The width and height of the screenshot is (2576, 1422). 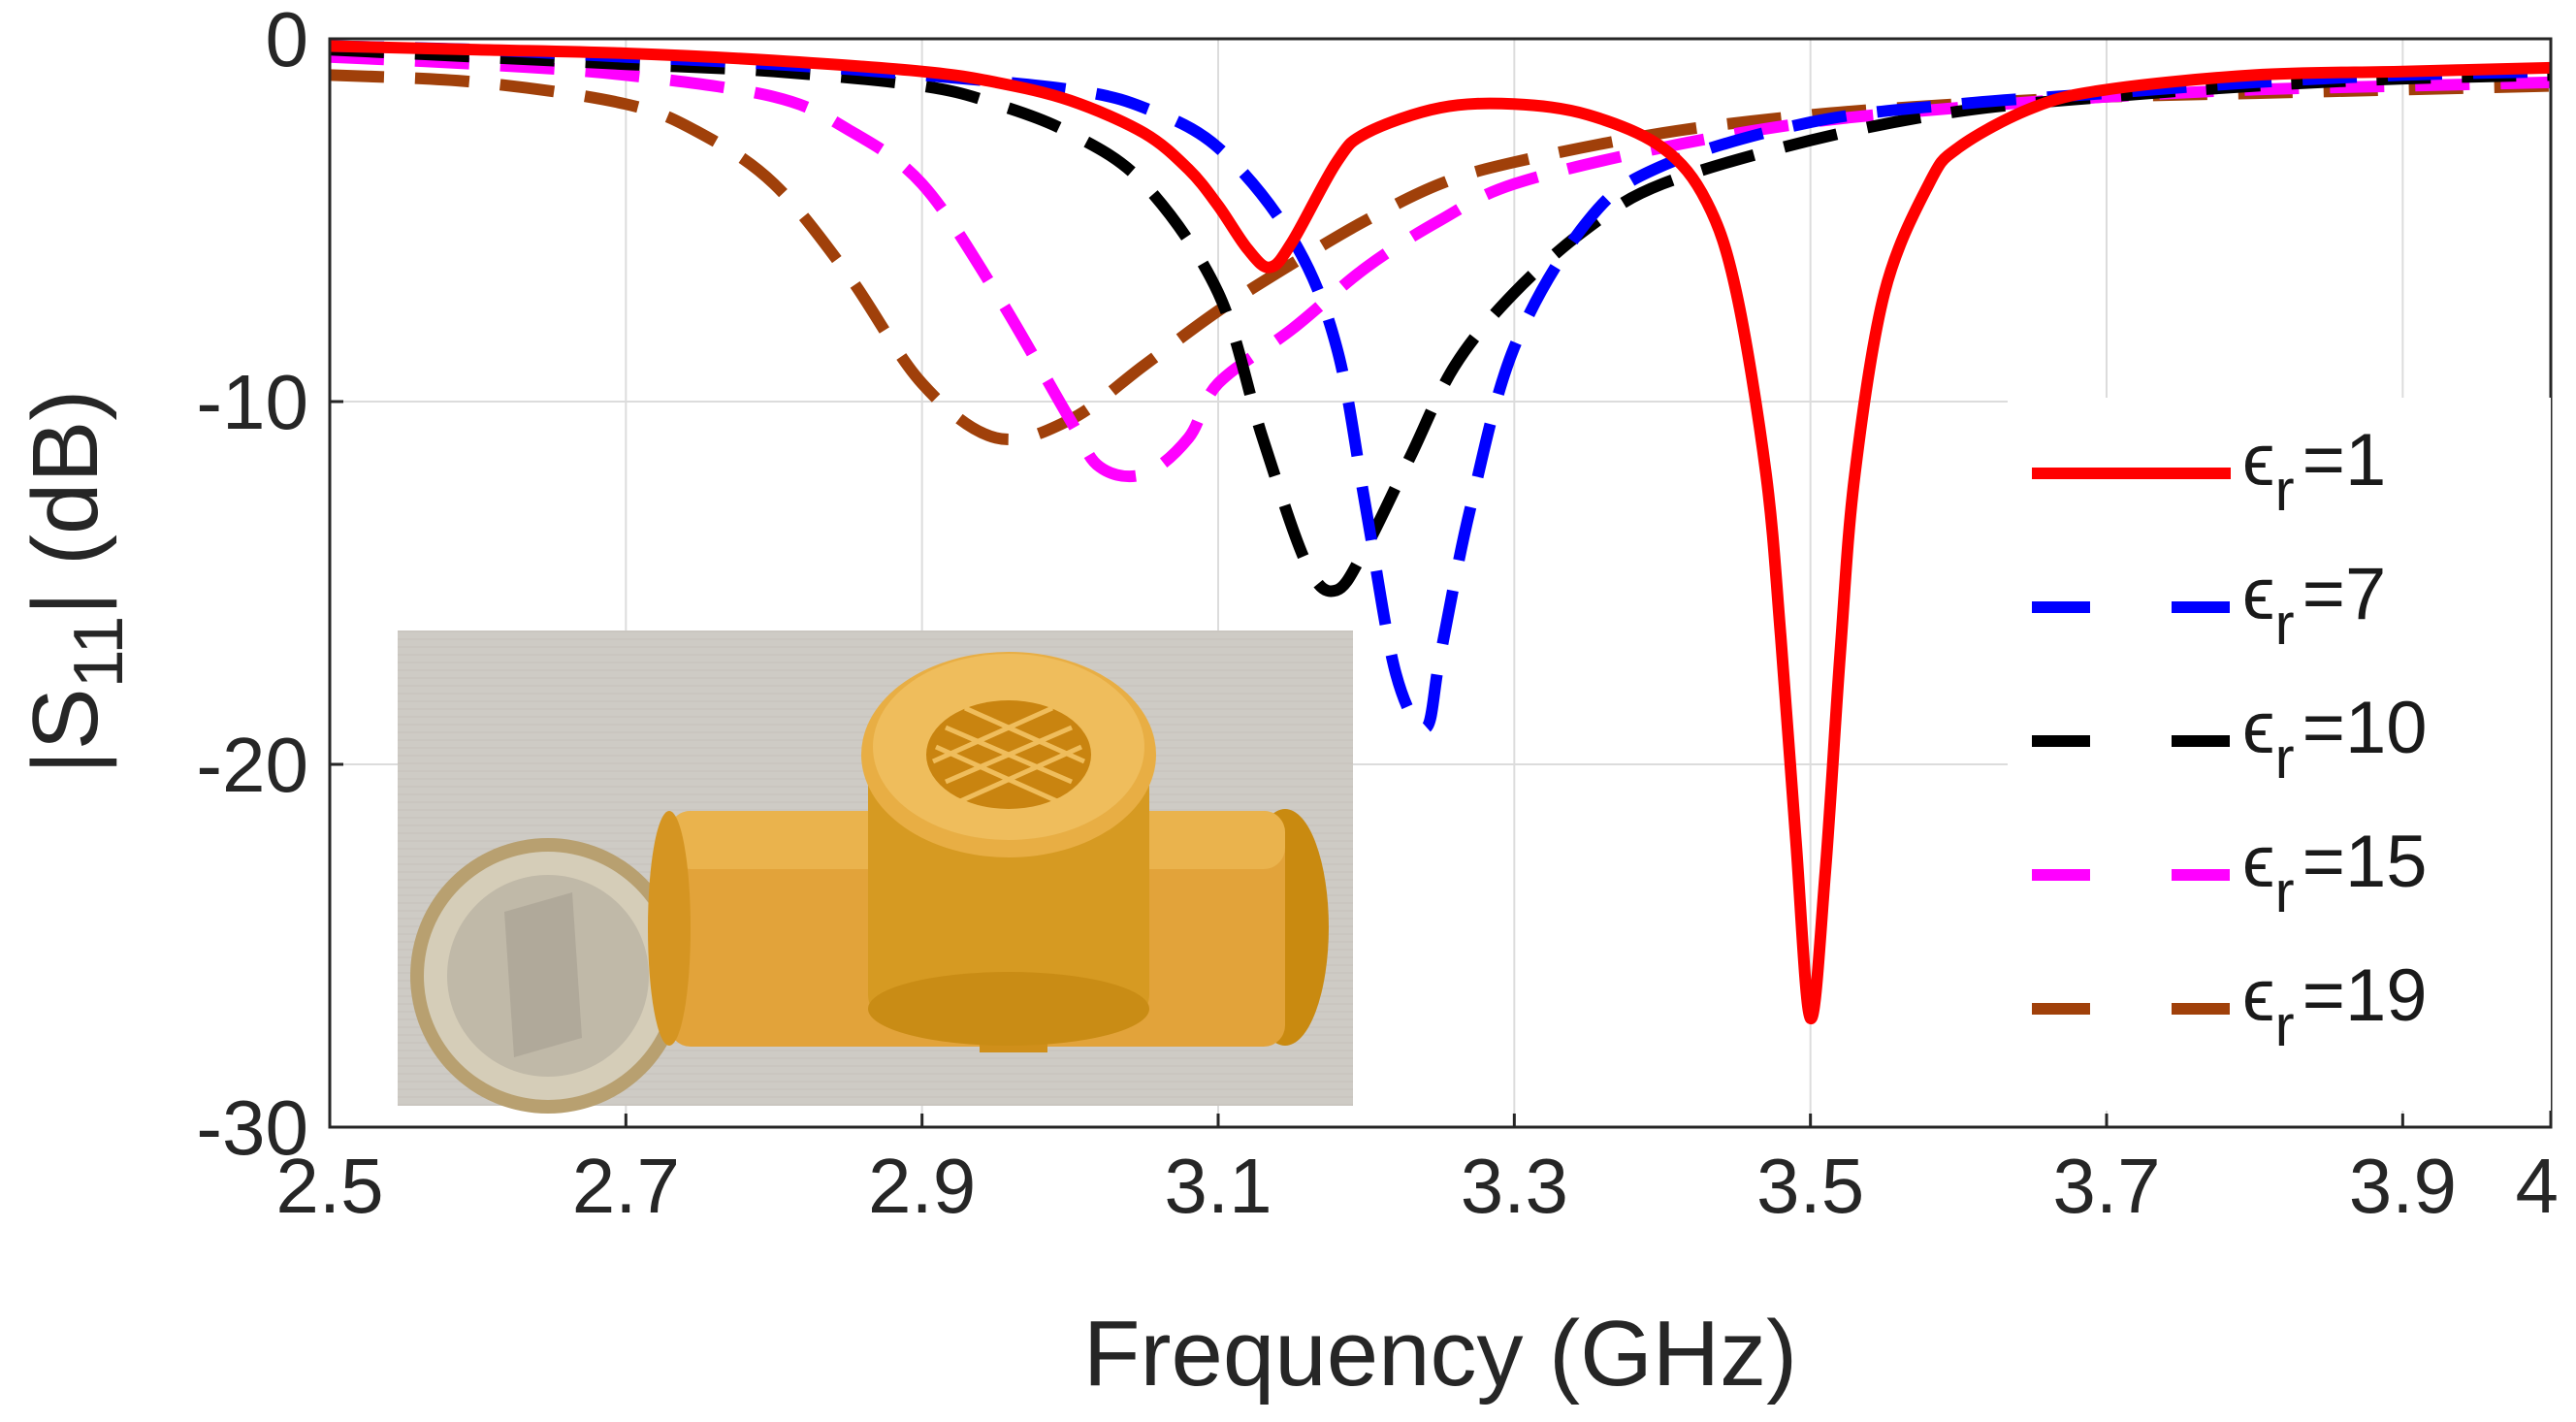 I want to click on antenna-photo, so click(x=875, y=872).